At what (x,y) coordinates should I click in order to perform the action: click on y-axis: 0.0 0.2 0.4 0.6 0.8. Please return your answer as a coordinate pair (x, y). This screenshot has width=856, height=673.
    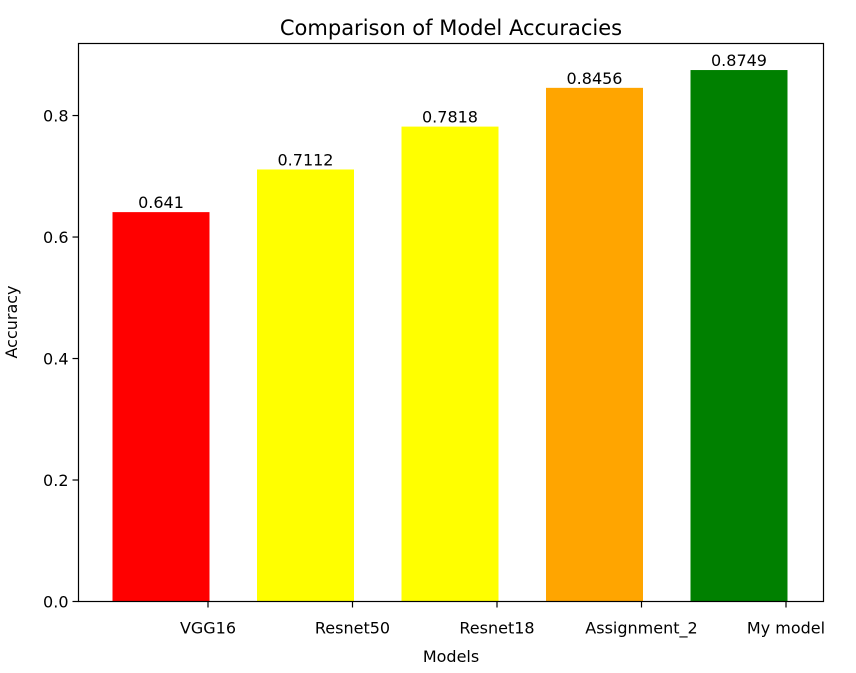
    Looking at the image, I should click on (61, 359).